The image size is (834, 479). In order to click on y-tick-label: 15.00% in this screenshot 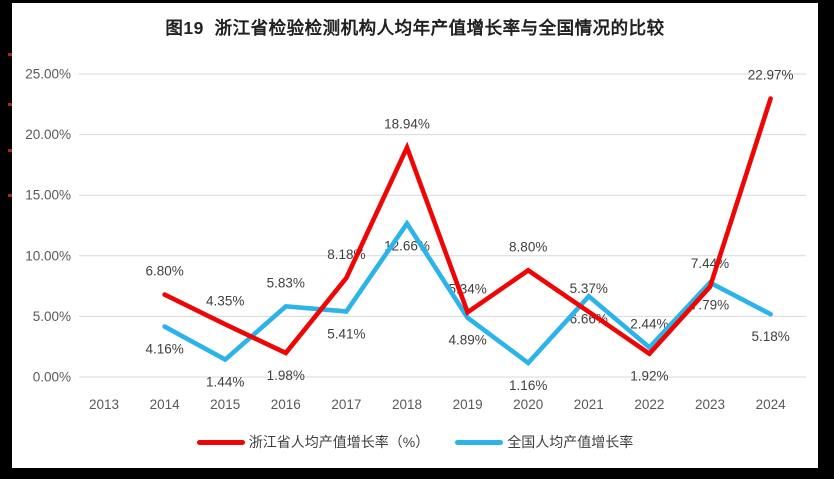, I will do `click(48, 195)`.